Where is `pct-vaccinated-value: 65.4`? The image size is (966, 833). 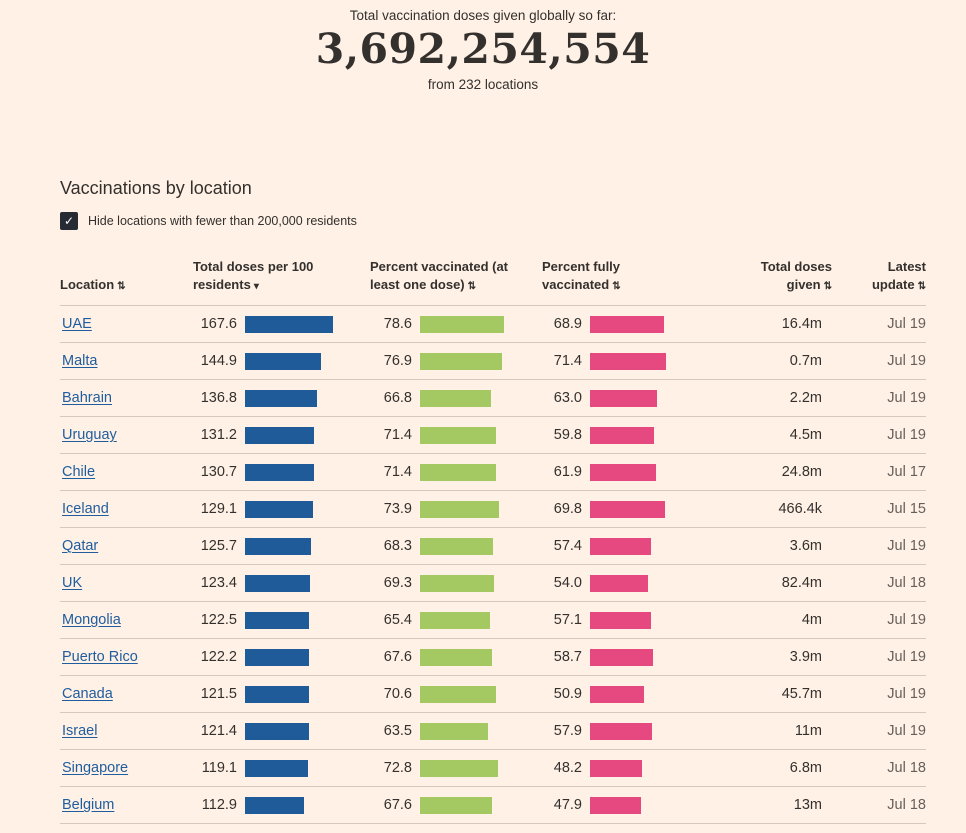
pct-vaccinated-value: 65.4 is located at coordinates (397, 620).